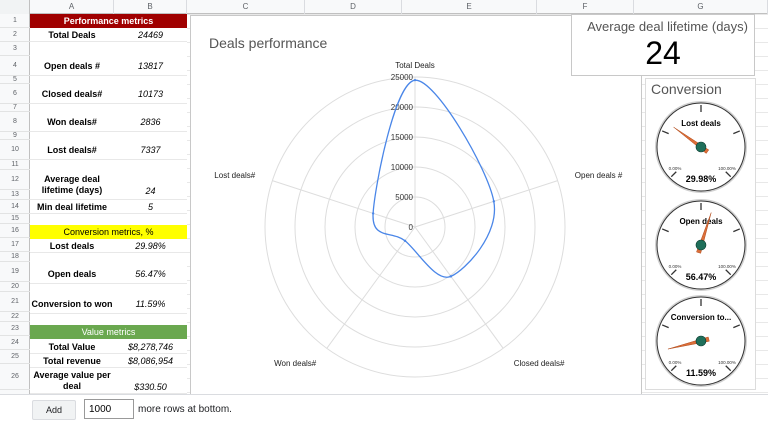 The image size is (768, 426). Describe the element at coordinates (72, 361) in the screenshot. I see `total-revenue-label: Total revenue` at that location.